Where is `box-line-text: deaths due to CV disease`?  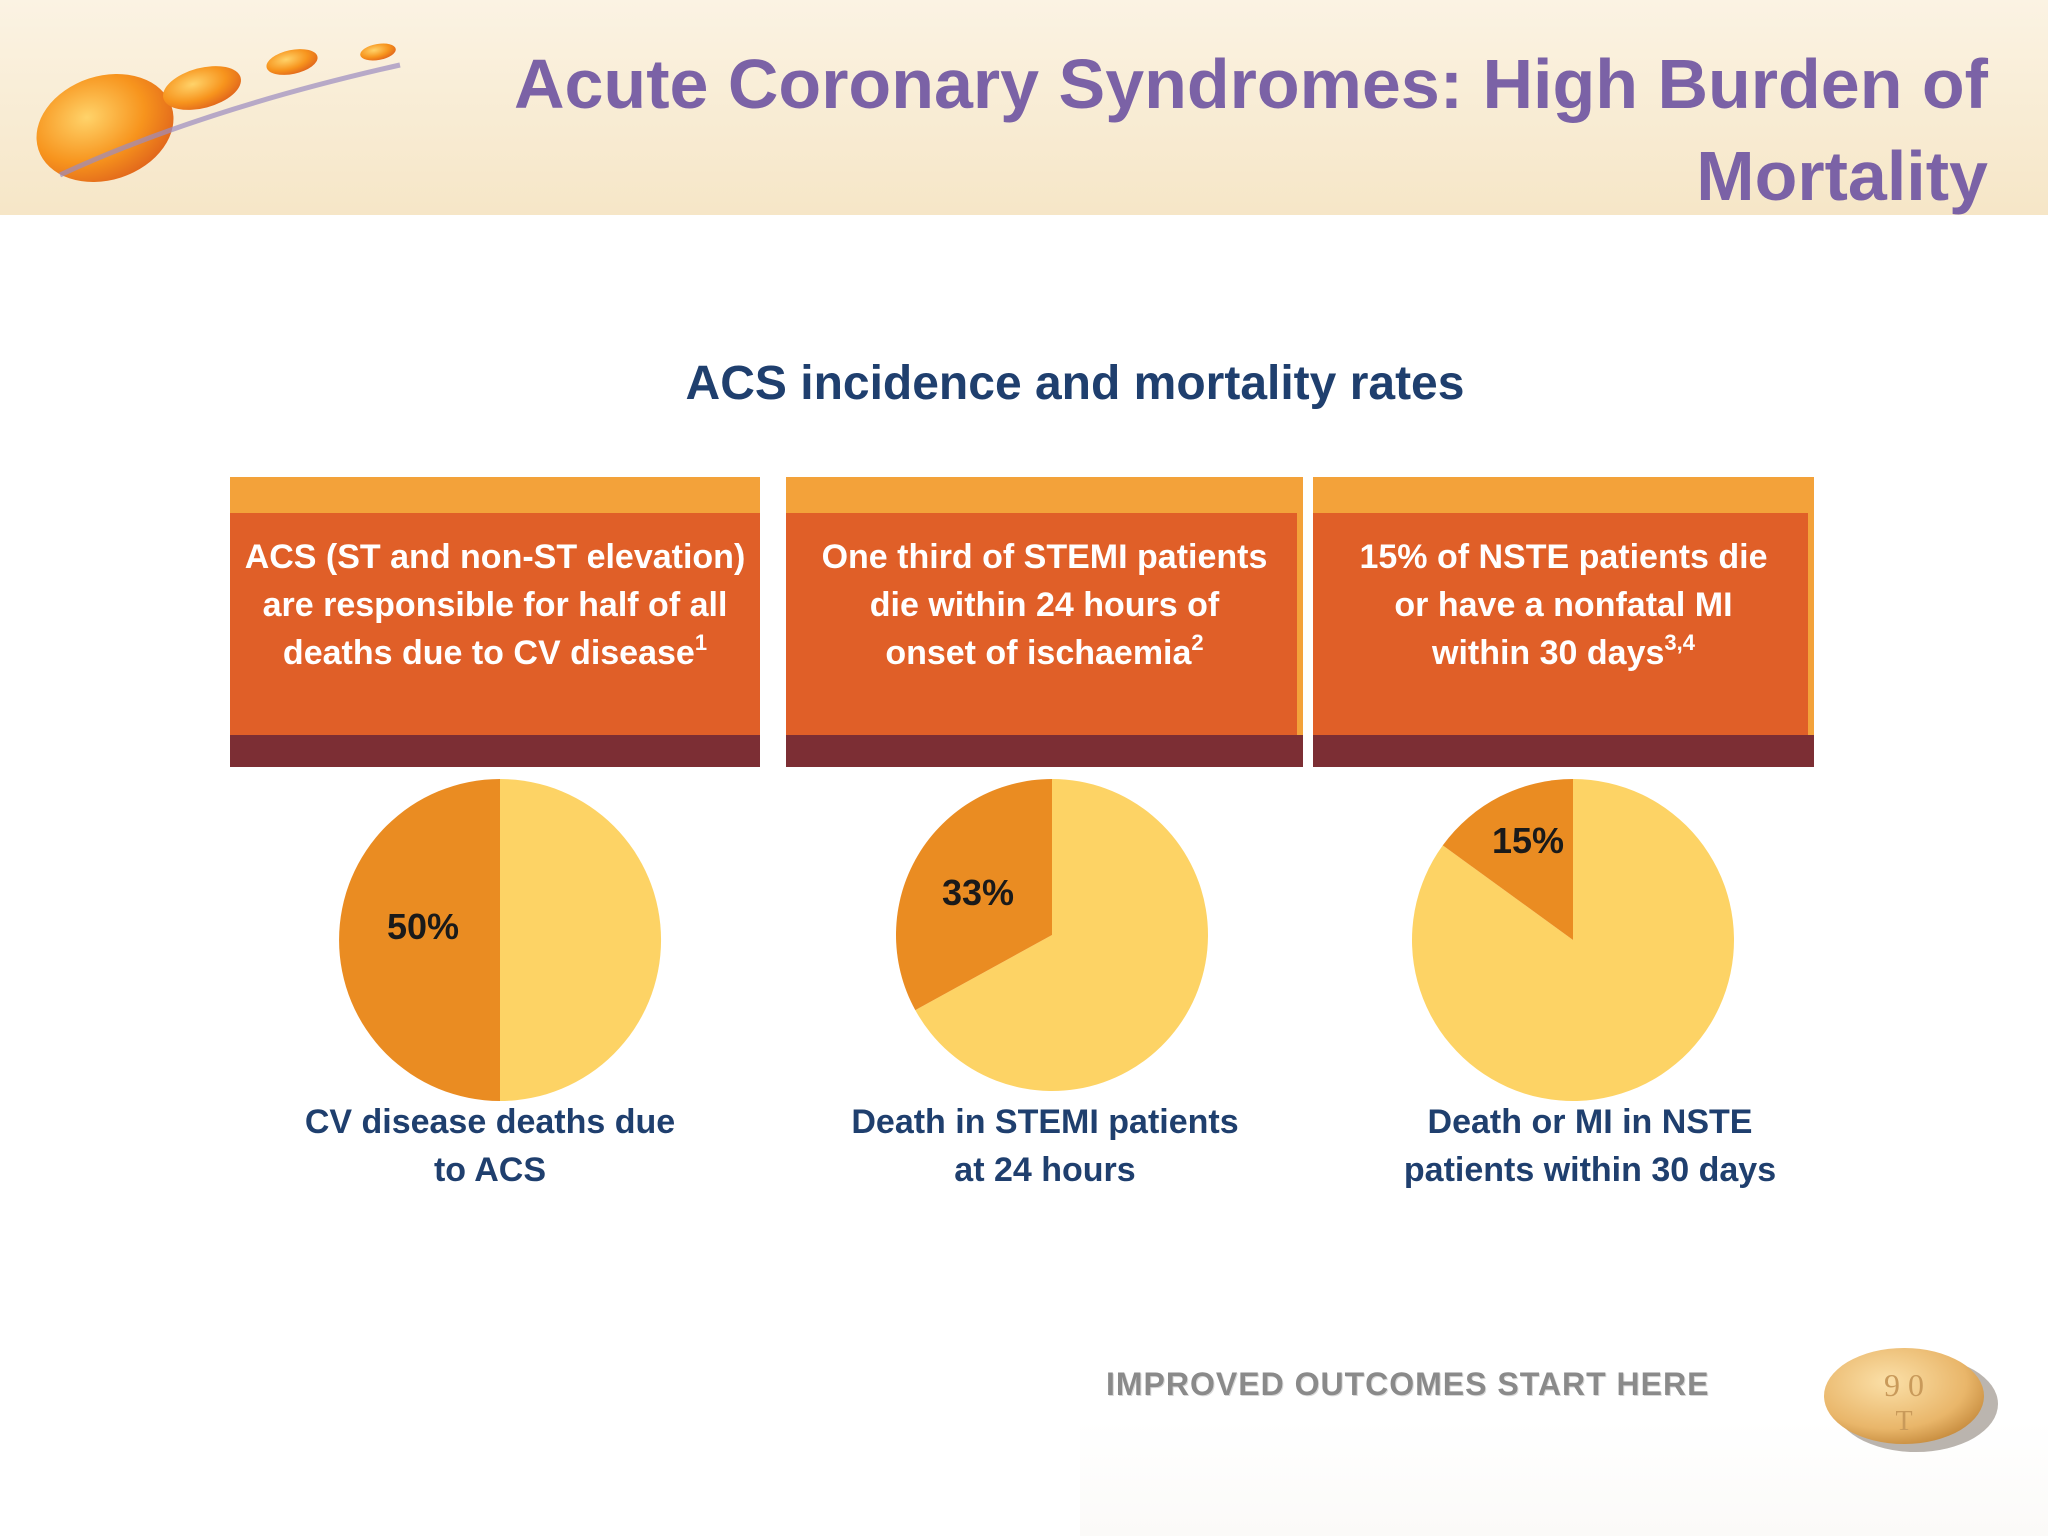 box-line-text: deaths due to CV disease is located at coordinates (488, 653).